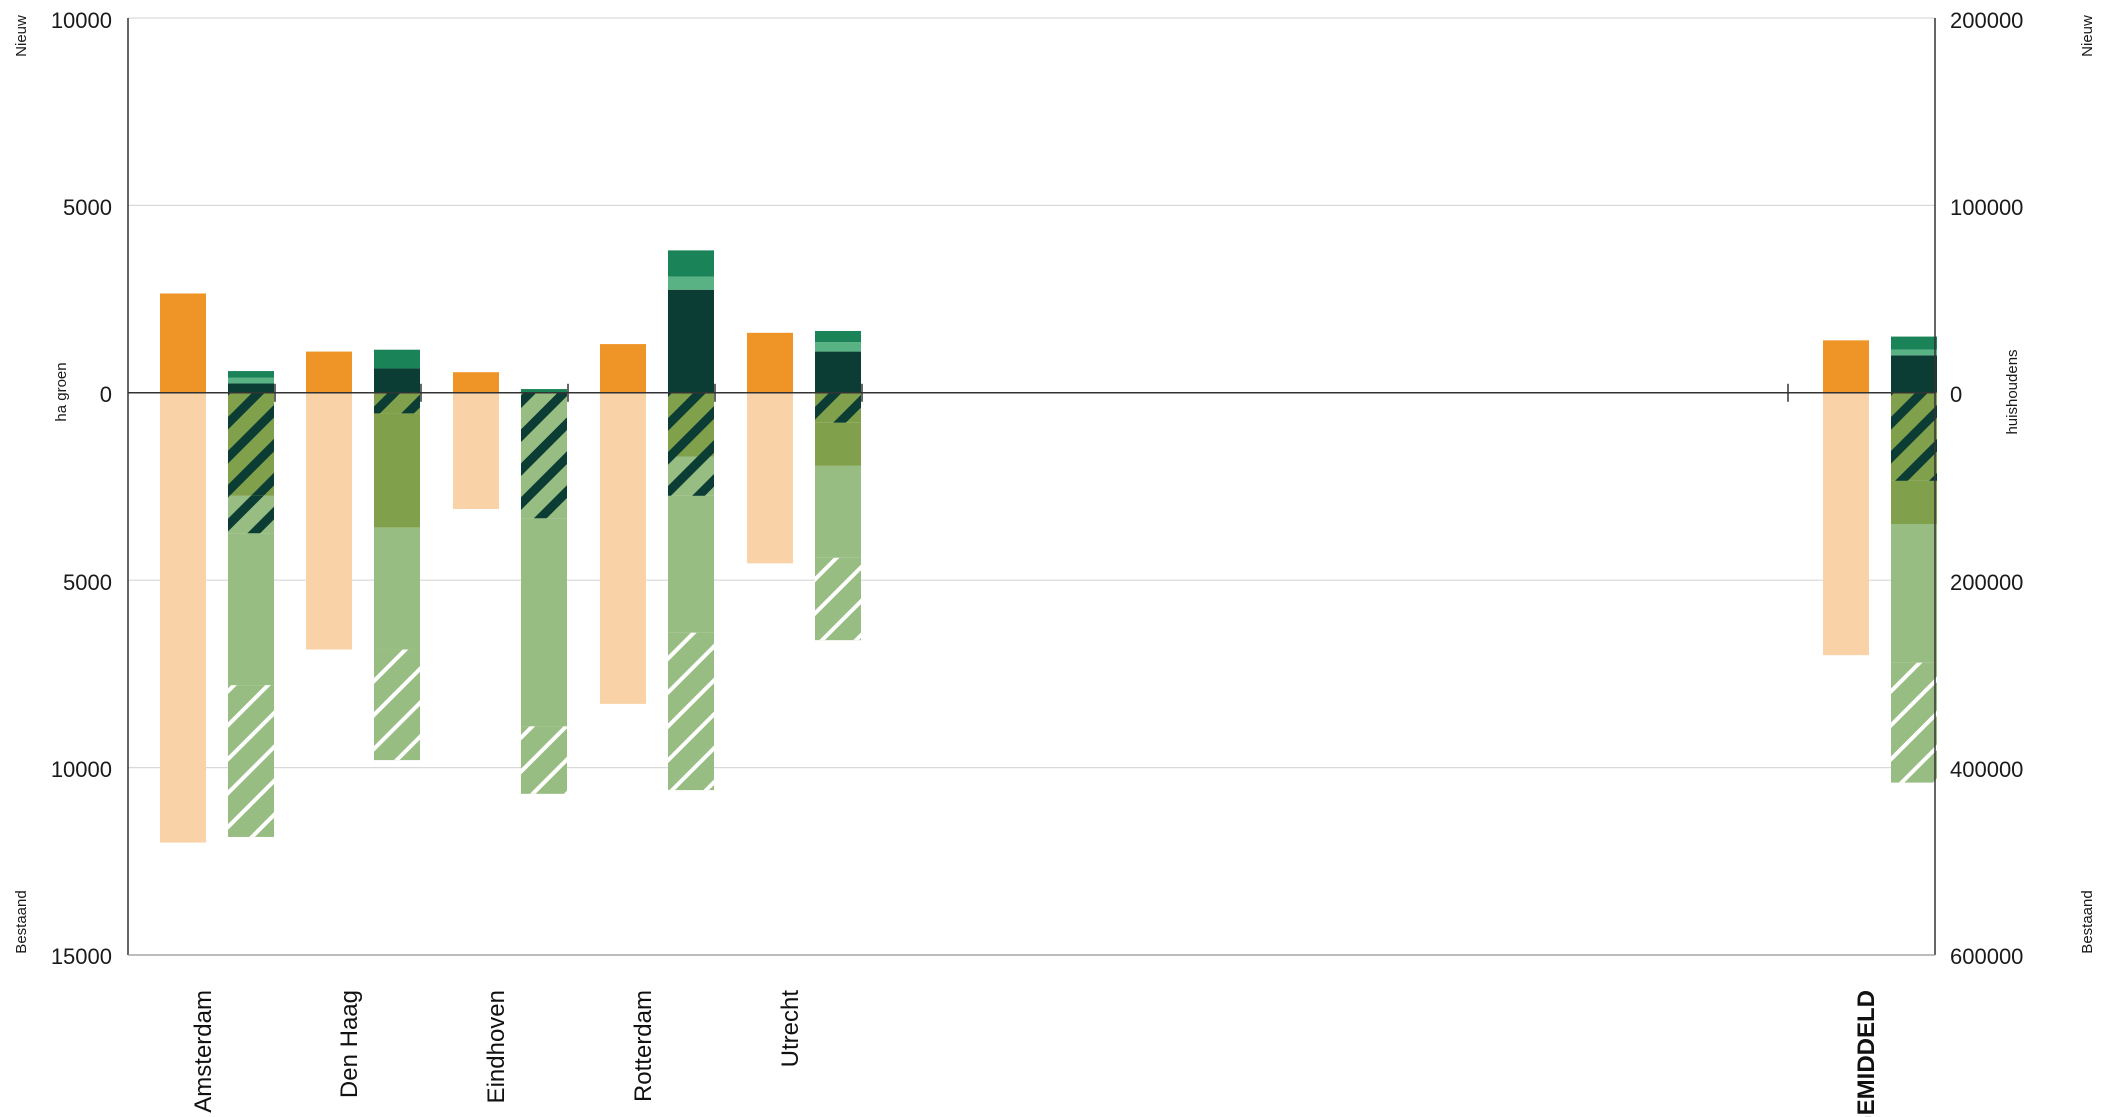  I want to click on category-label-den-haag: Den Haag, so click(349, 1044).